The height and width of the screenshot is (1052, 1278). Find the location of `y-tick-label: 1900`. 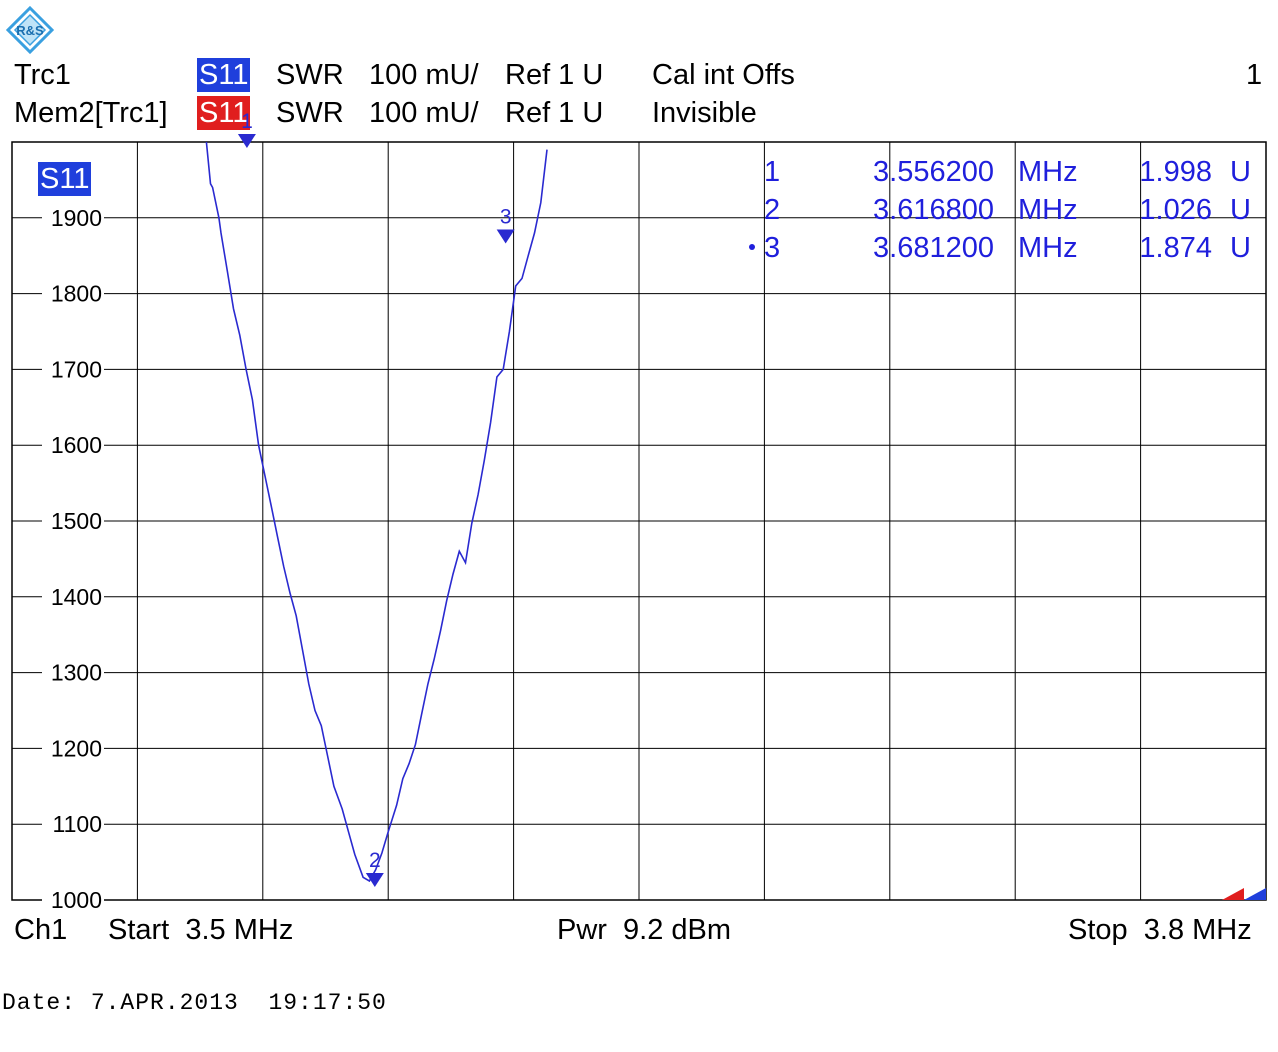

y-tick-label: 1900 is located at coordinates (76, 218).